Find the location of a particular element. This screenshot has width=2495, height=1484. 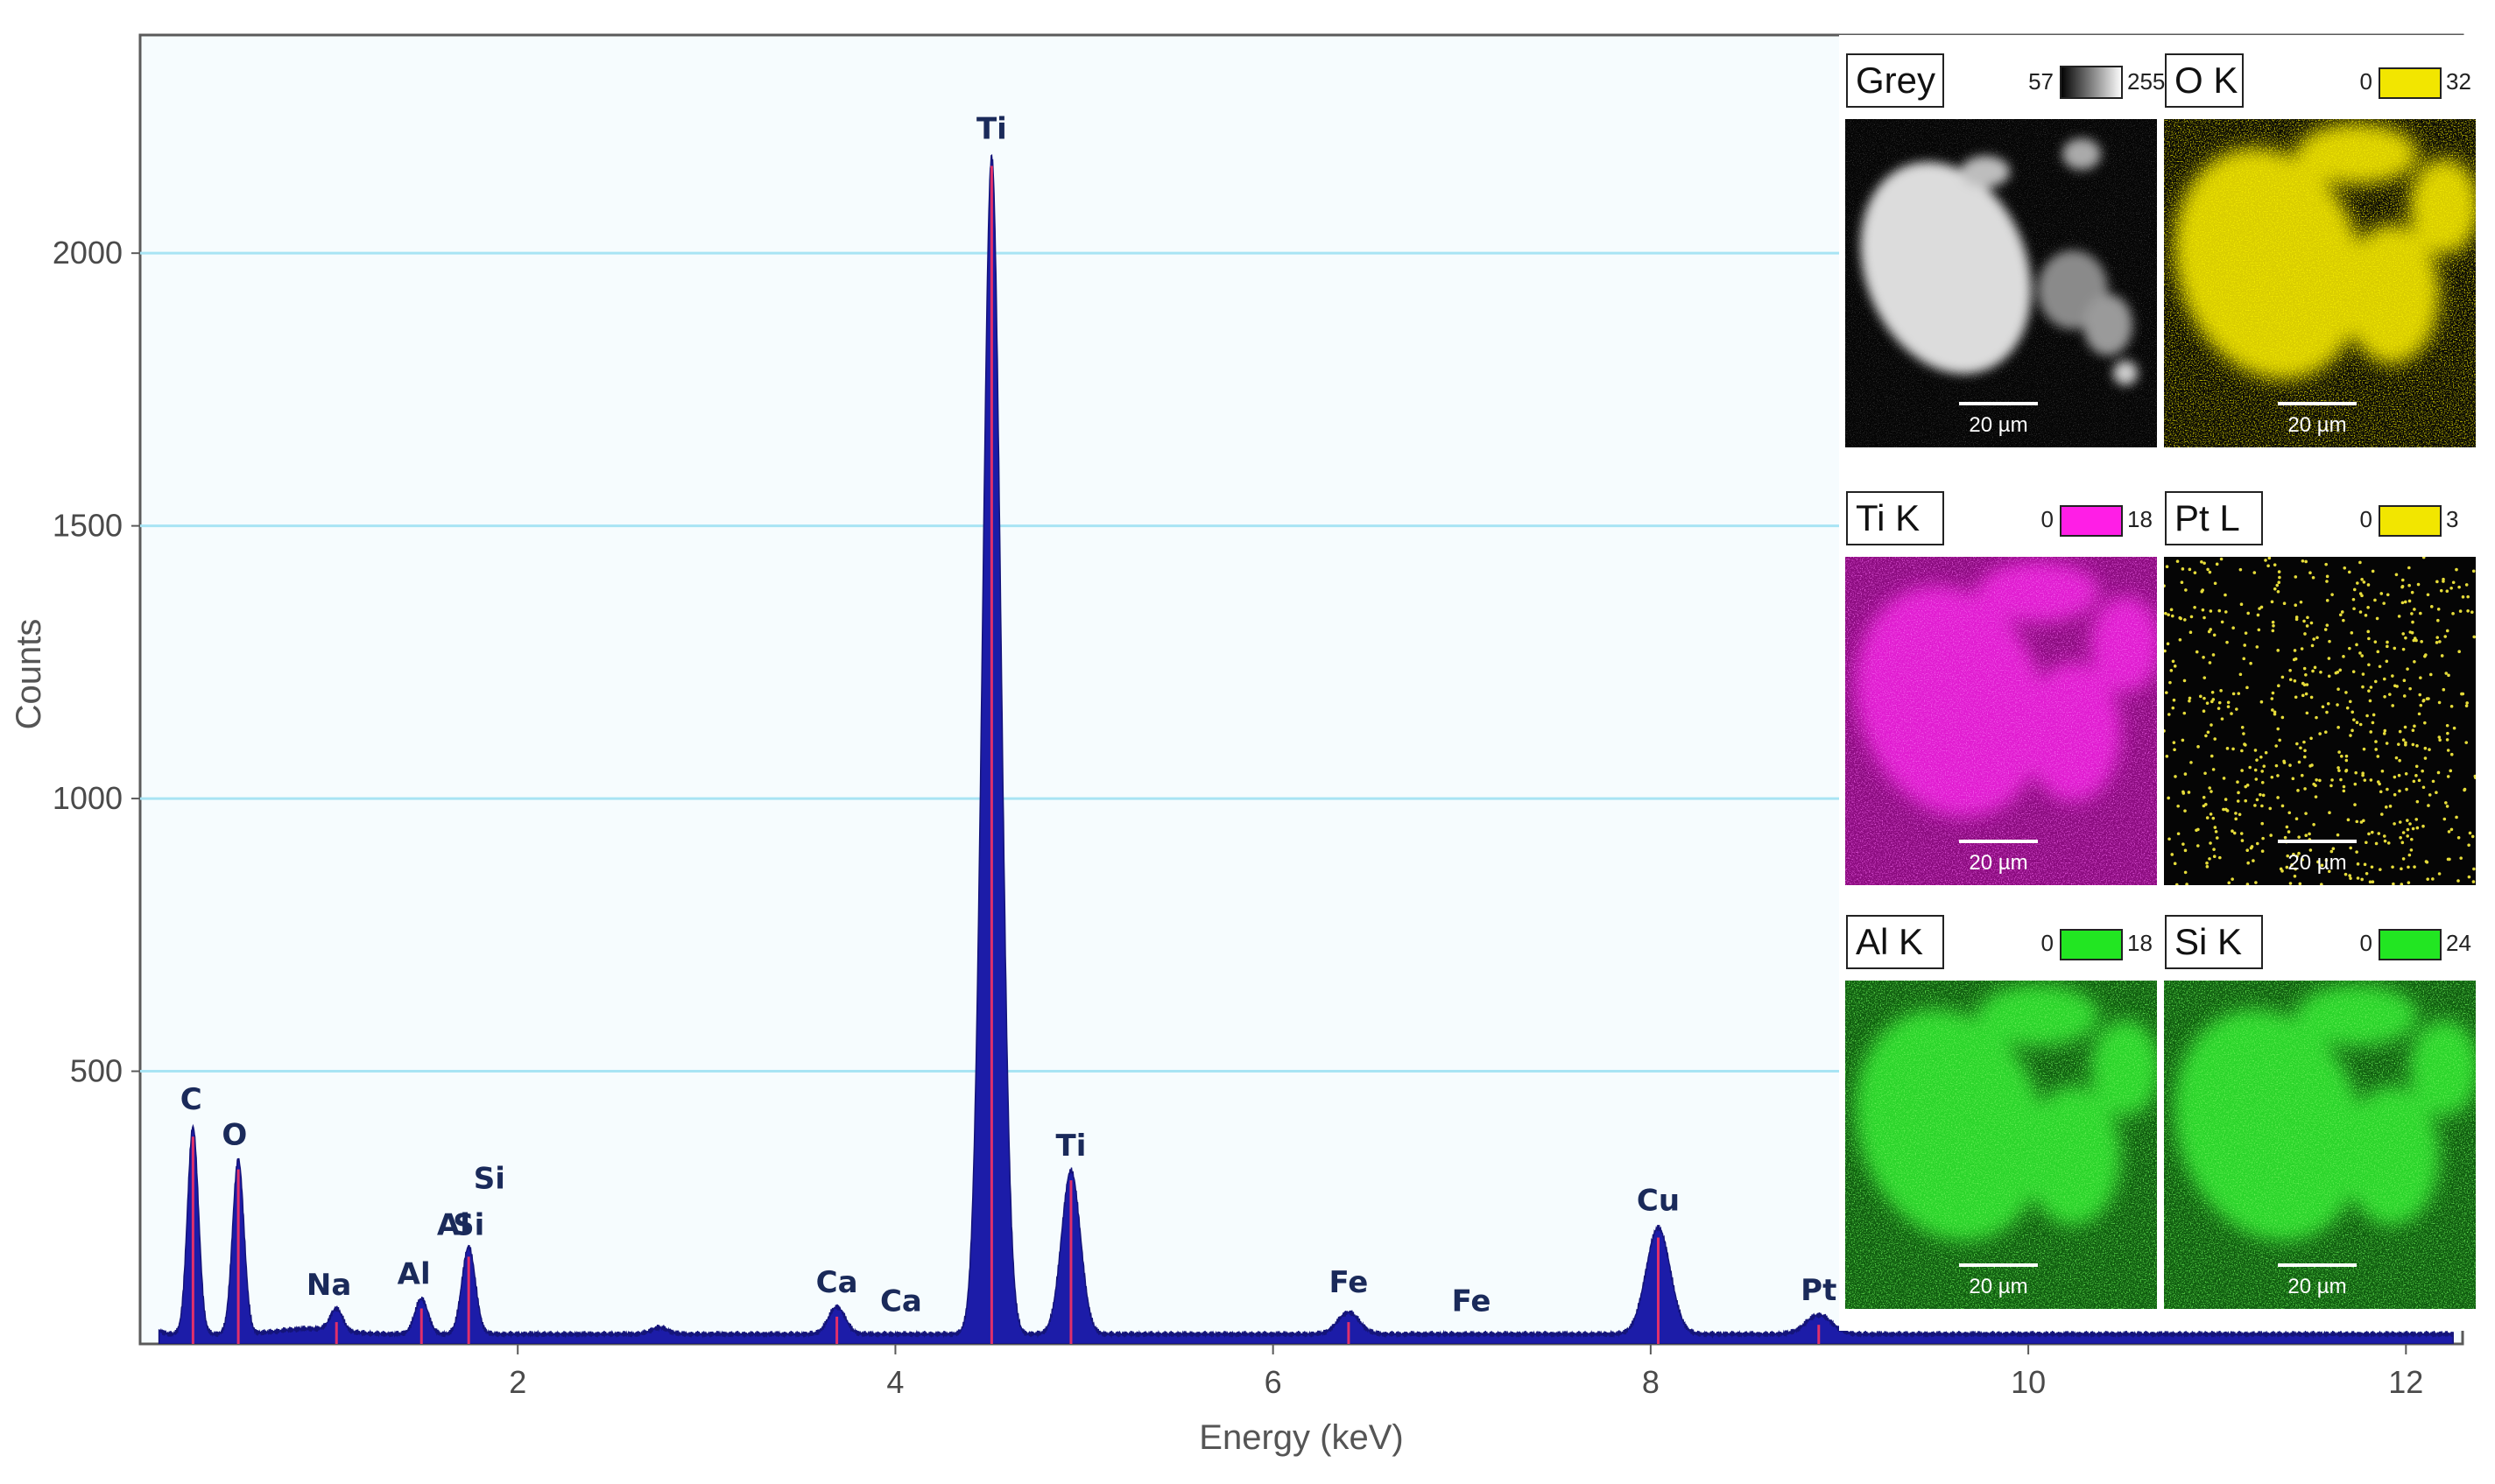

map-tile-pt-l: Pt L 0 3 20 µm is located at coordinates (2320, 688).